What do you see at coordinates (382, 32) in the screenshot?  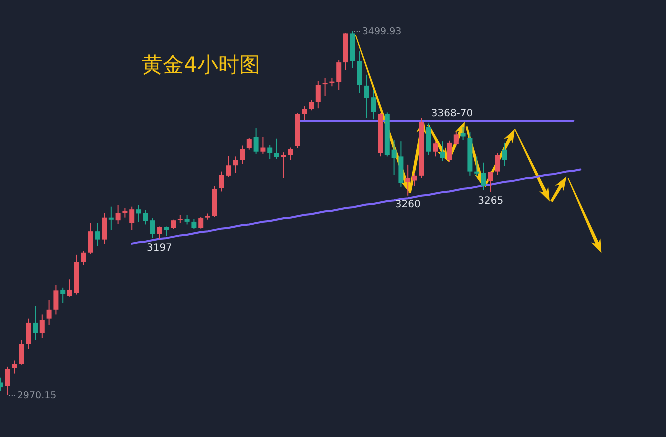 I see `annotation: 3499.93` at bounding box center [382, 32].